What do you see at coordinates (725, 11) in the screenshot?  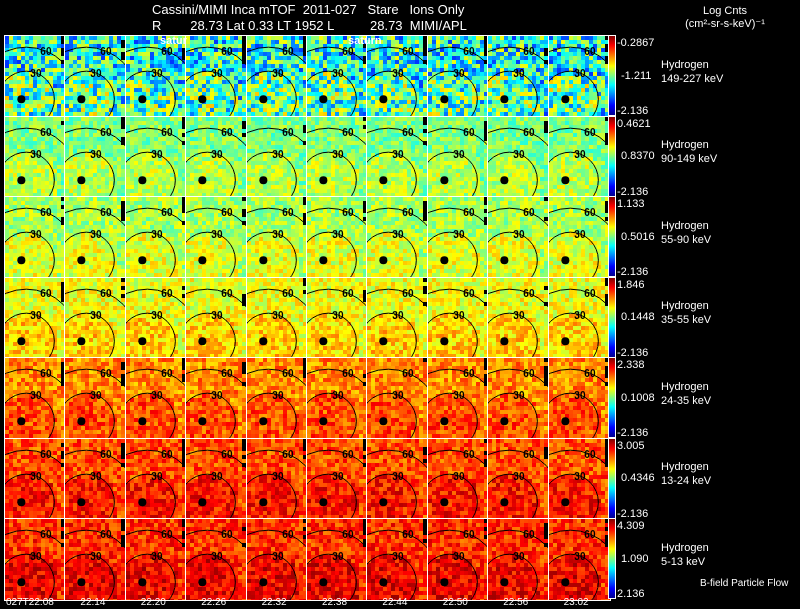 I see `units-label: Log Cnts` at bounding box center [725, 11].